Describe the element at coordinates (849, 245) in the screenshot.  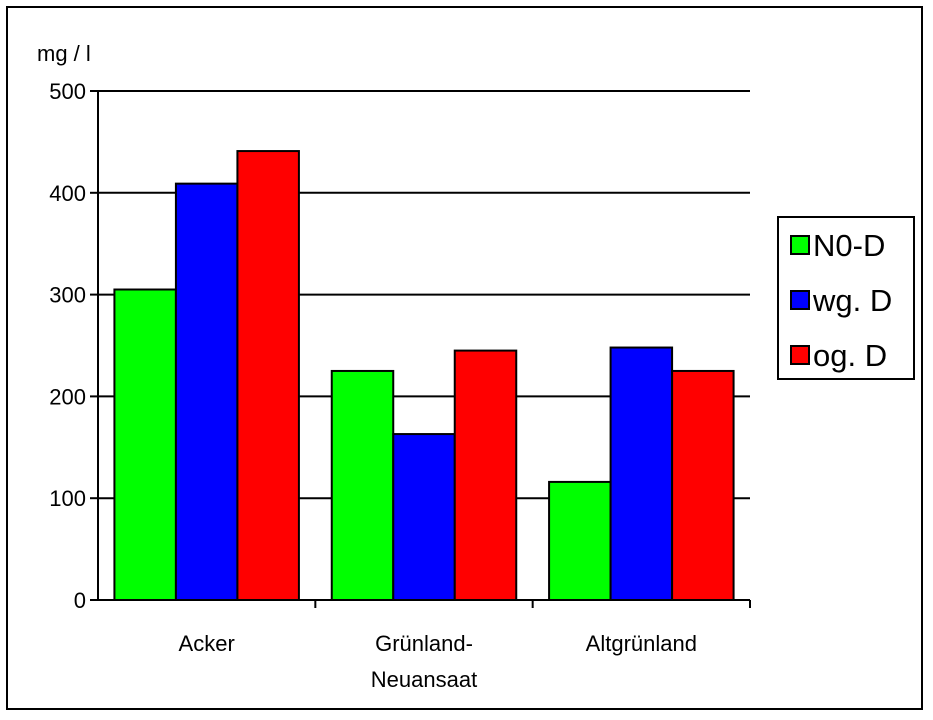
I see `legend-label-0: N0-D` at that location.